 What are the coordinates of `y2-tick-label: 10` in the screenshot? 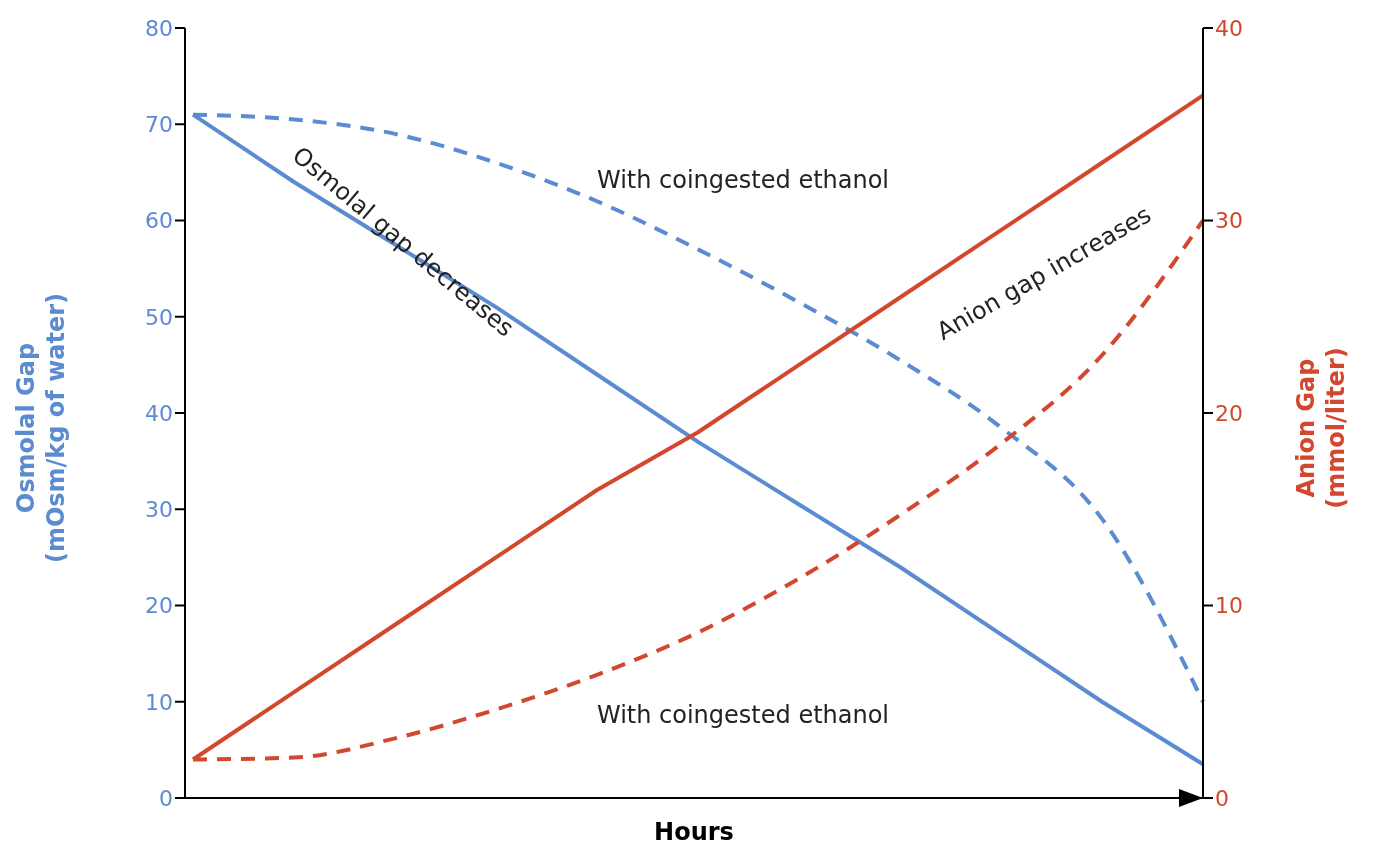 It's located at (1229, 606).